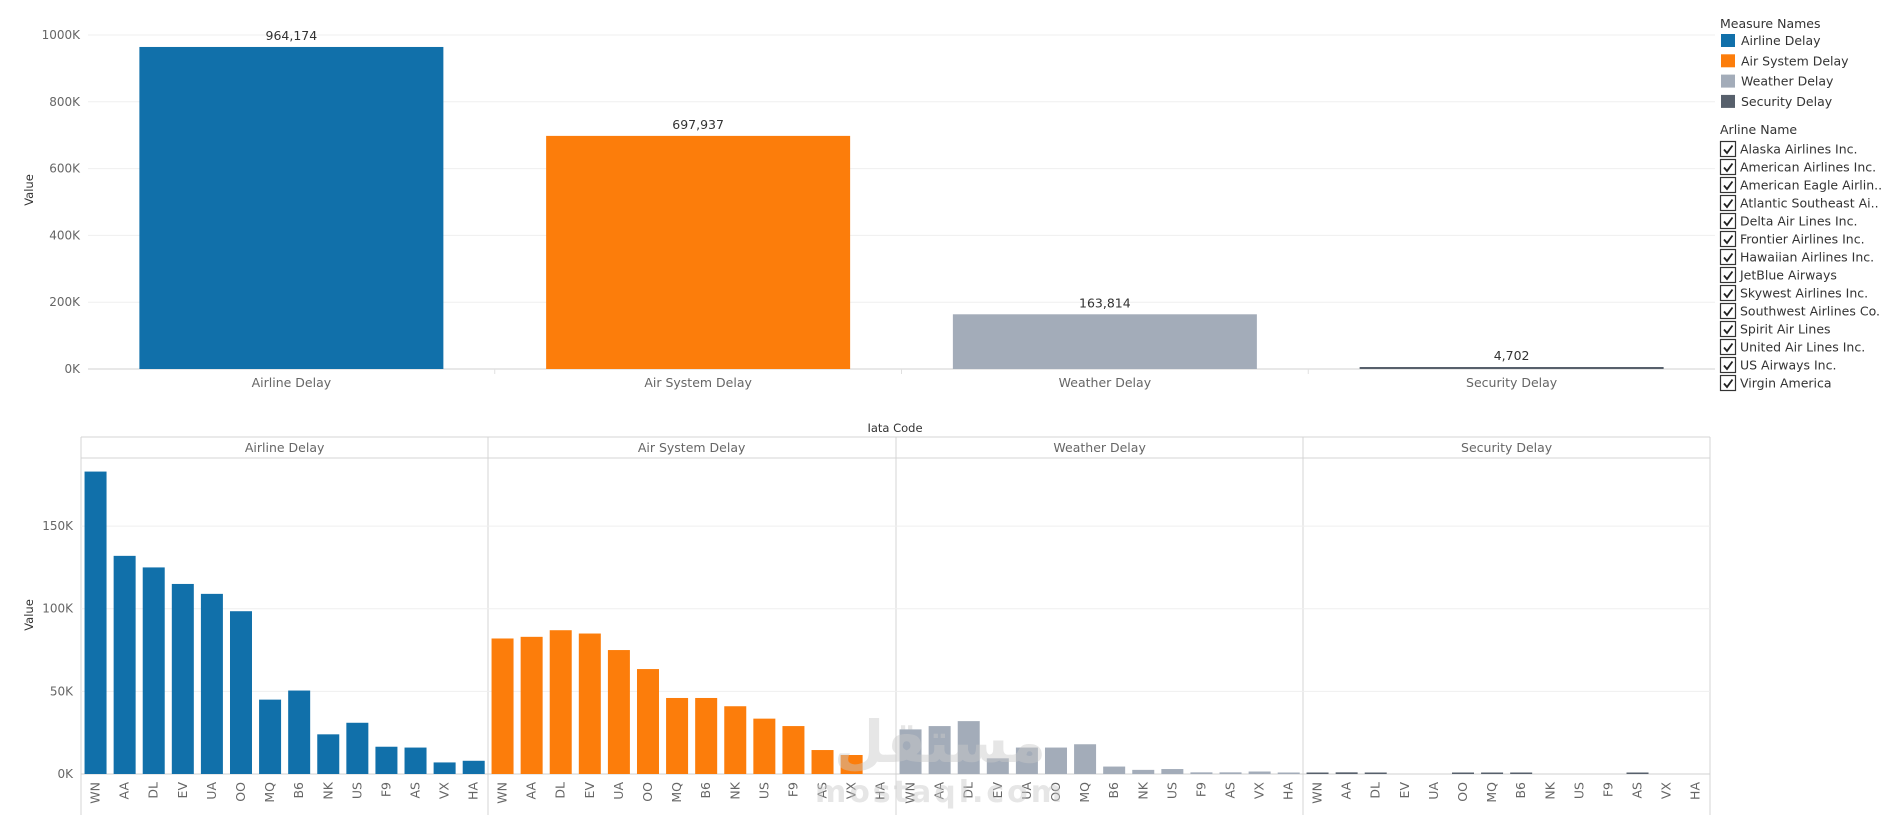  I want to click on airline-filter-item: Atlantic Southeast Ai.., so click(1800, 203).